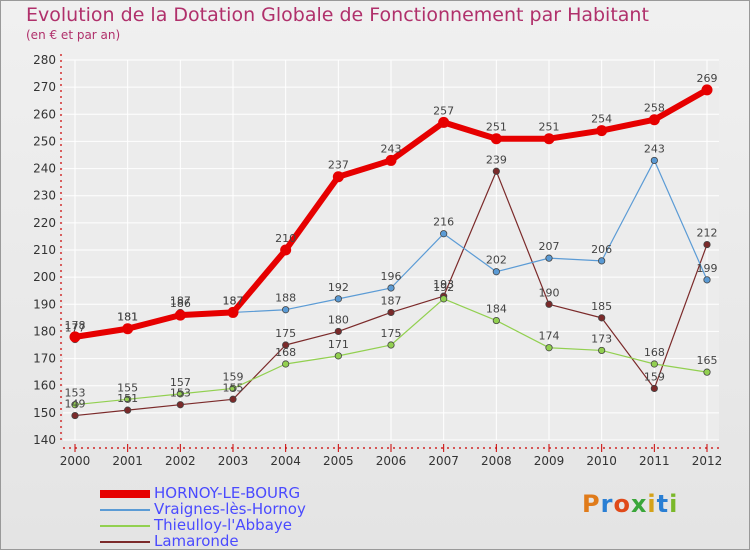 The image size is (750, 550). Describe the element at coordinates (285, 298) in the screenshot. I see `data-label: 188` at that location.